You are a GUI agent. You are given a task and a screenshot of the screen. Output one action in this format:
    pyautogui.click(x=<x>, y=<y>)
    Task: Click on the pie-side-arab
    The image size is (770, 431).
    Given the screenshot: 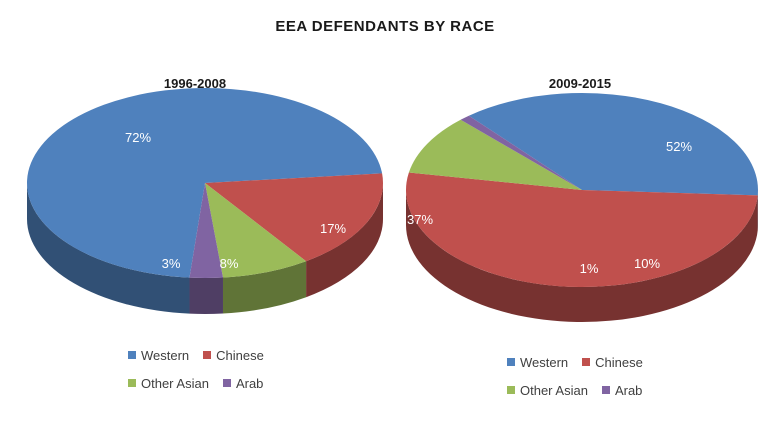 What is the action you would take?
    pyautogui.click(x=206, y=295)
    